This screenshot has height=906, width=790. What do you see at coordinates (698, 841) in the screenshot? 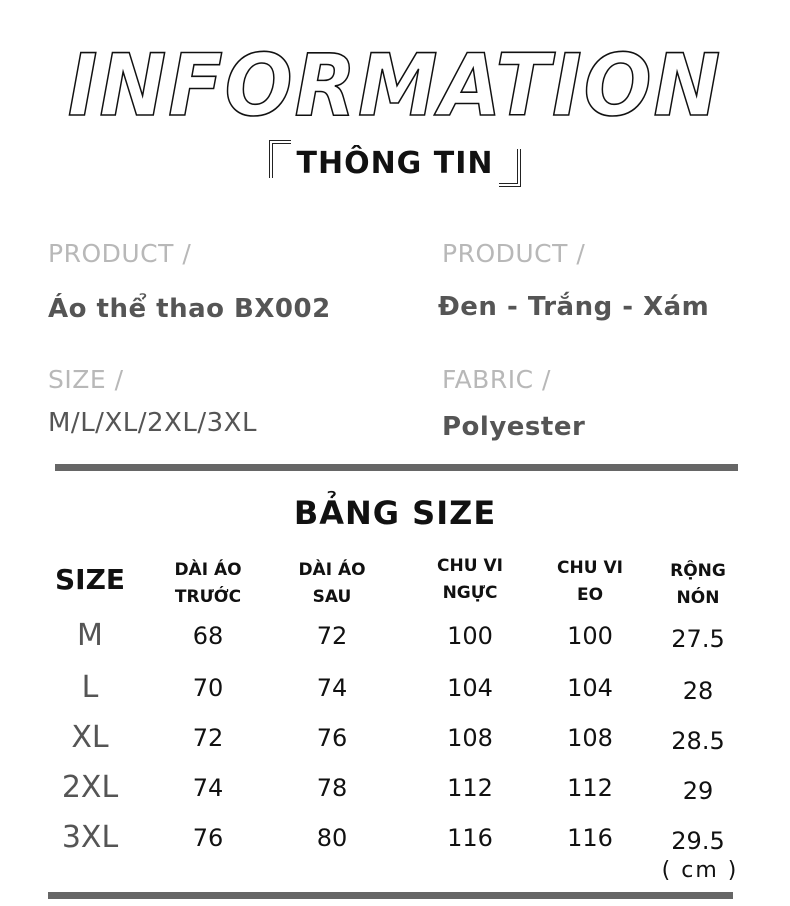
I see `table-cell: 29.5` at bounding box center [698, 841].